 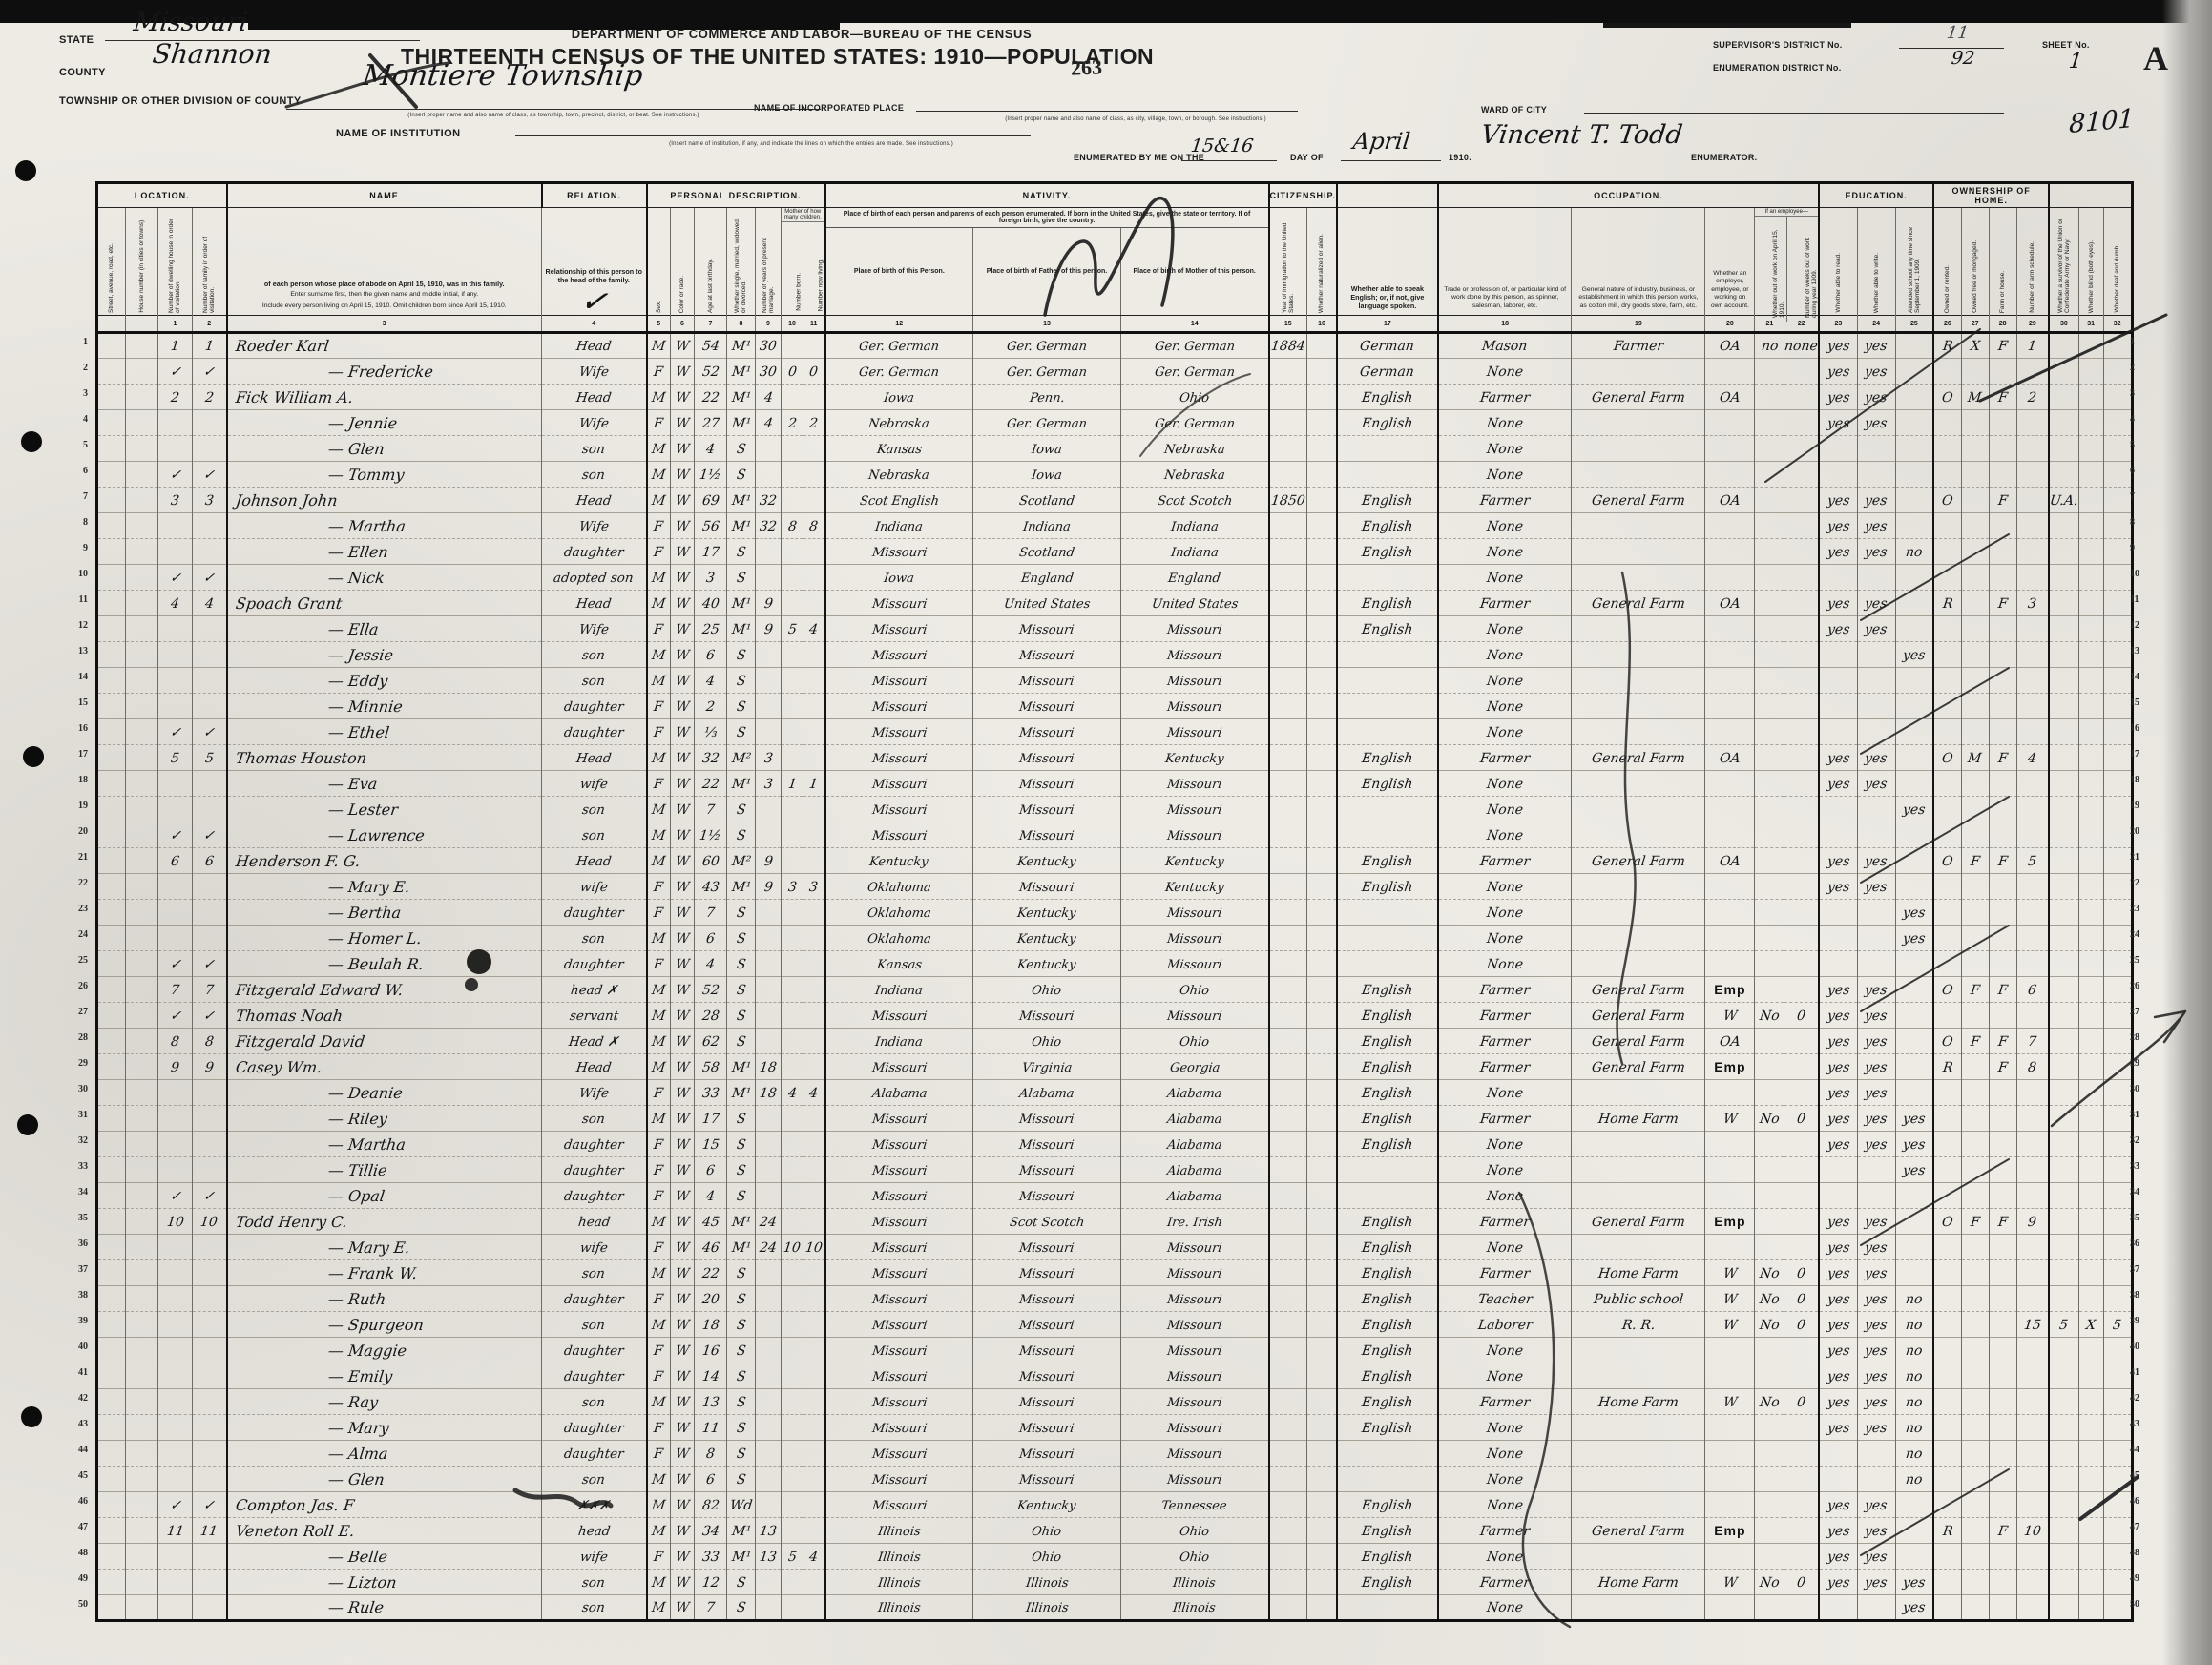 I want to click on column-number: 30, so click(x=2064, y=324).